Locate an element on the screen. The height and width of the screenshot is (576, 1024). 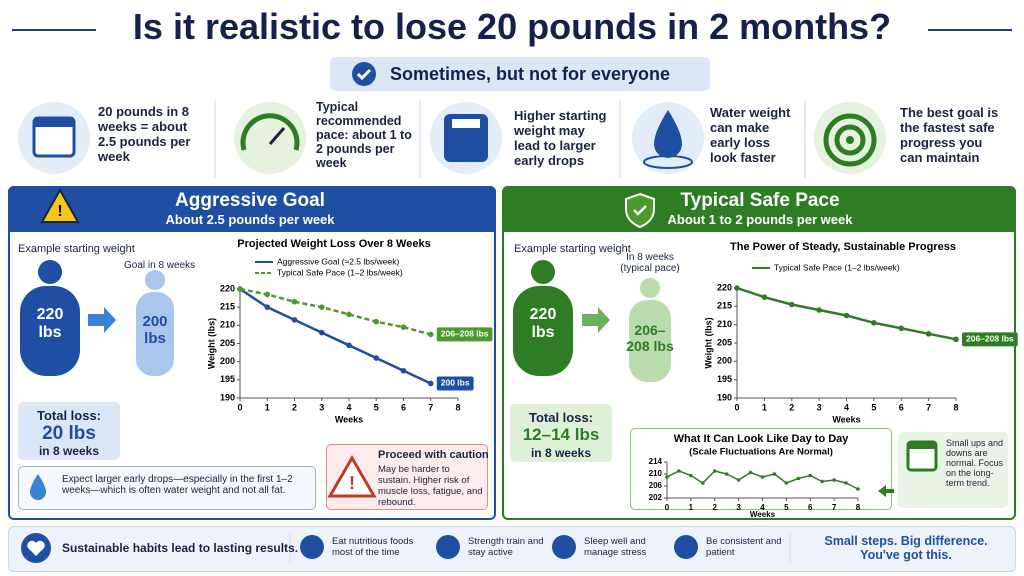
safe-header is located at coordinates (759, 209).